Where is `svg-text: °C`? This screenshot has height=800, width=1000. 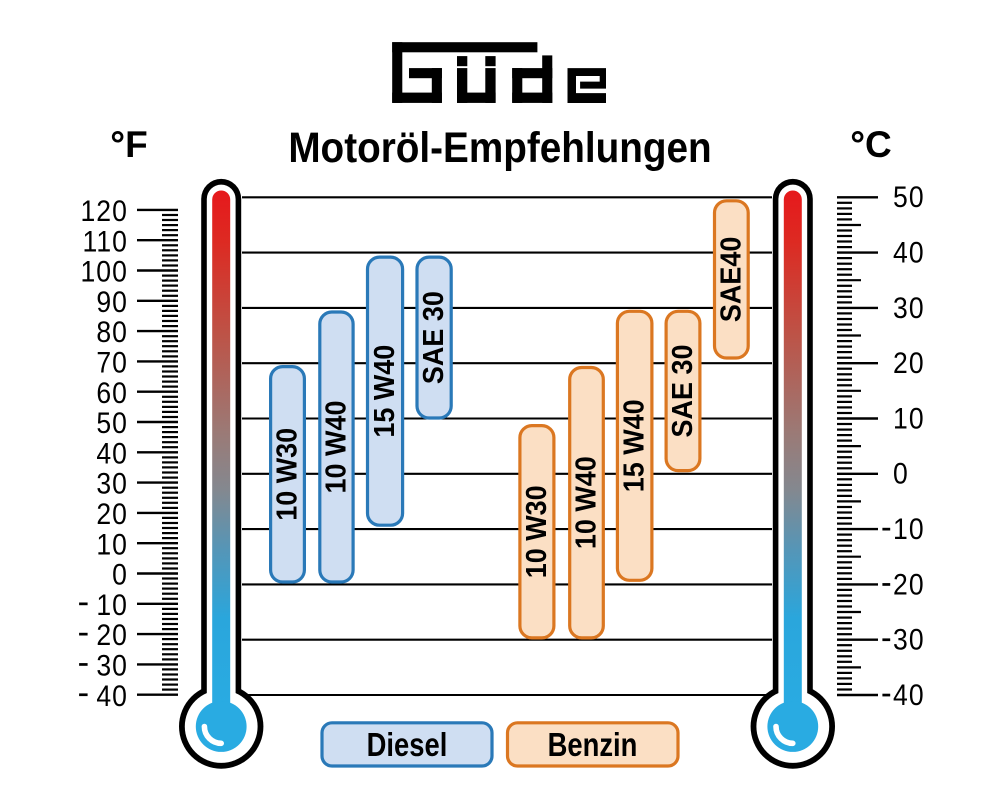
svg-text: °C is located at coordinates (871, 144).